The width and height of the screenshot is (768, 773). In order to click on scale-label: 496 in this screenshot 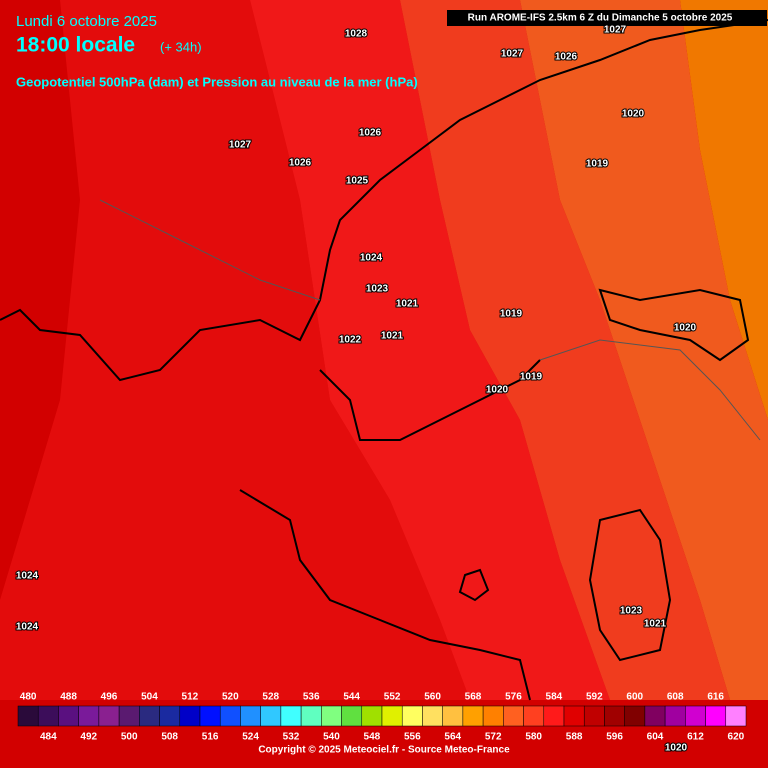, I will do `click(109, 697)`.